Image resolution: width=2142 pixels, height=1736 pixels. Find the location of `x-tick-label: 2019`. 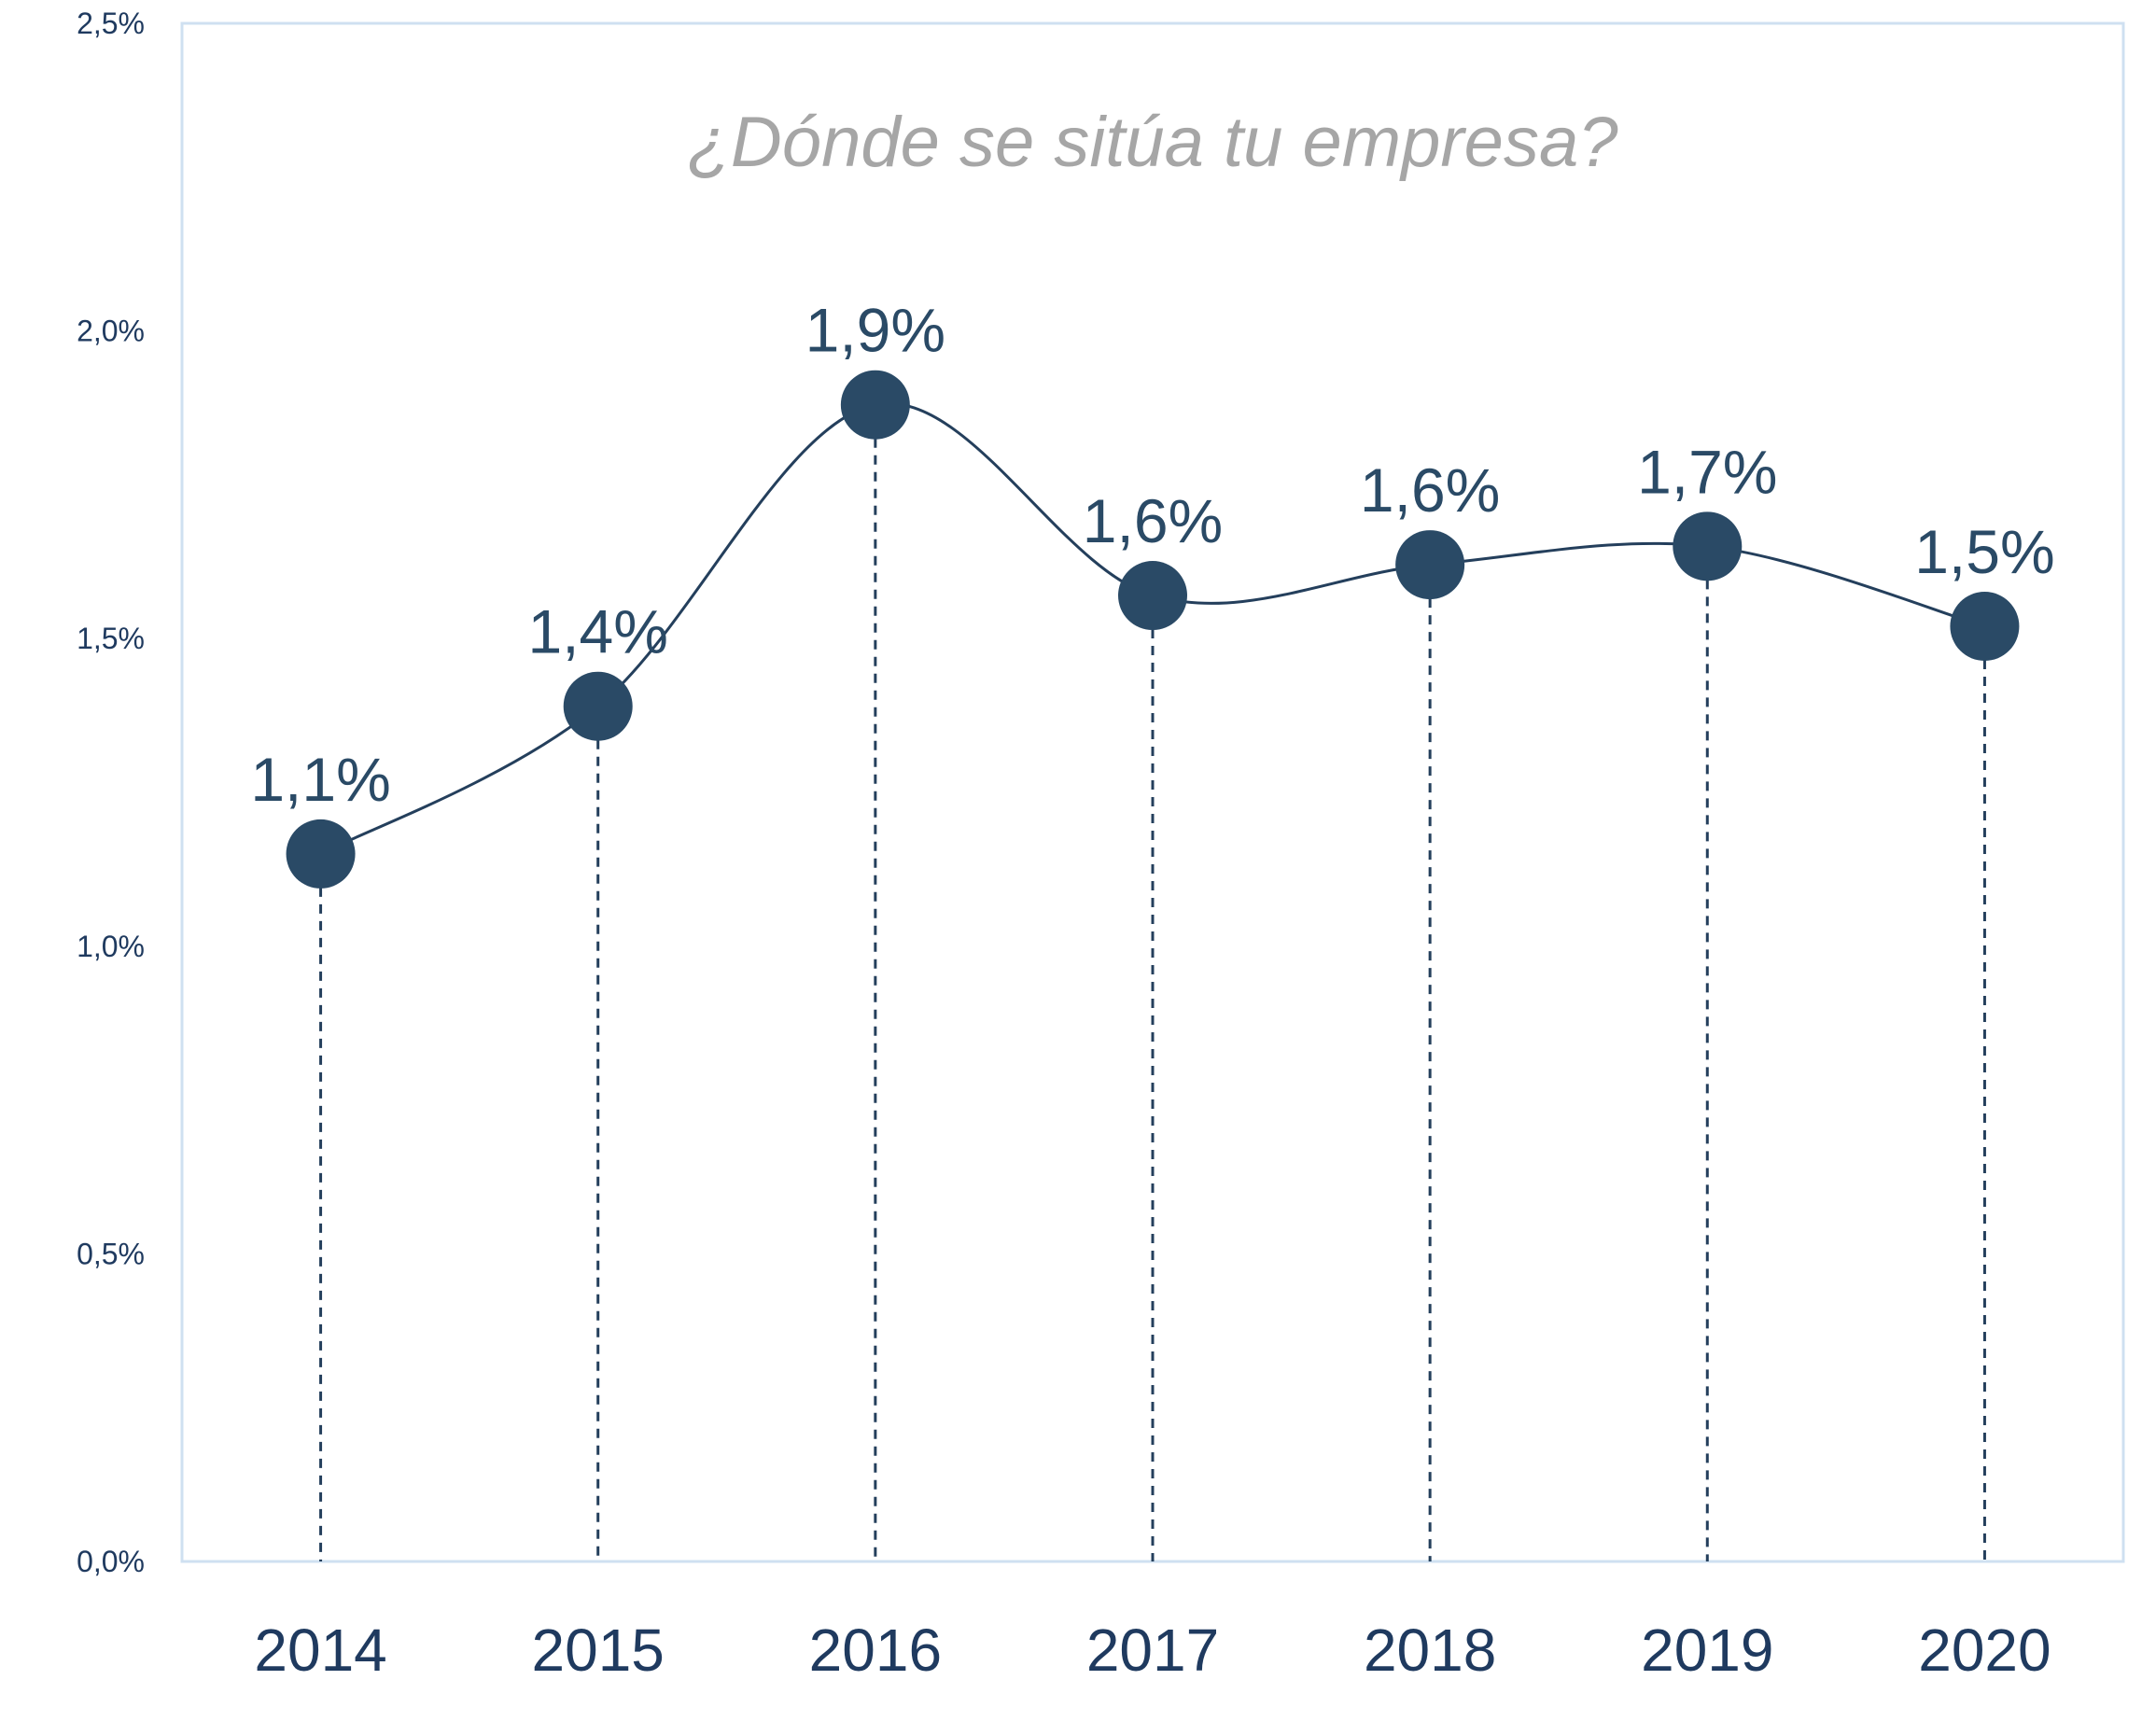

x-tick-label: 2019 is located at coordinates (1707, 1650).